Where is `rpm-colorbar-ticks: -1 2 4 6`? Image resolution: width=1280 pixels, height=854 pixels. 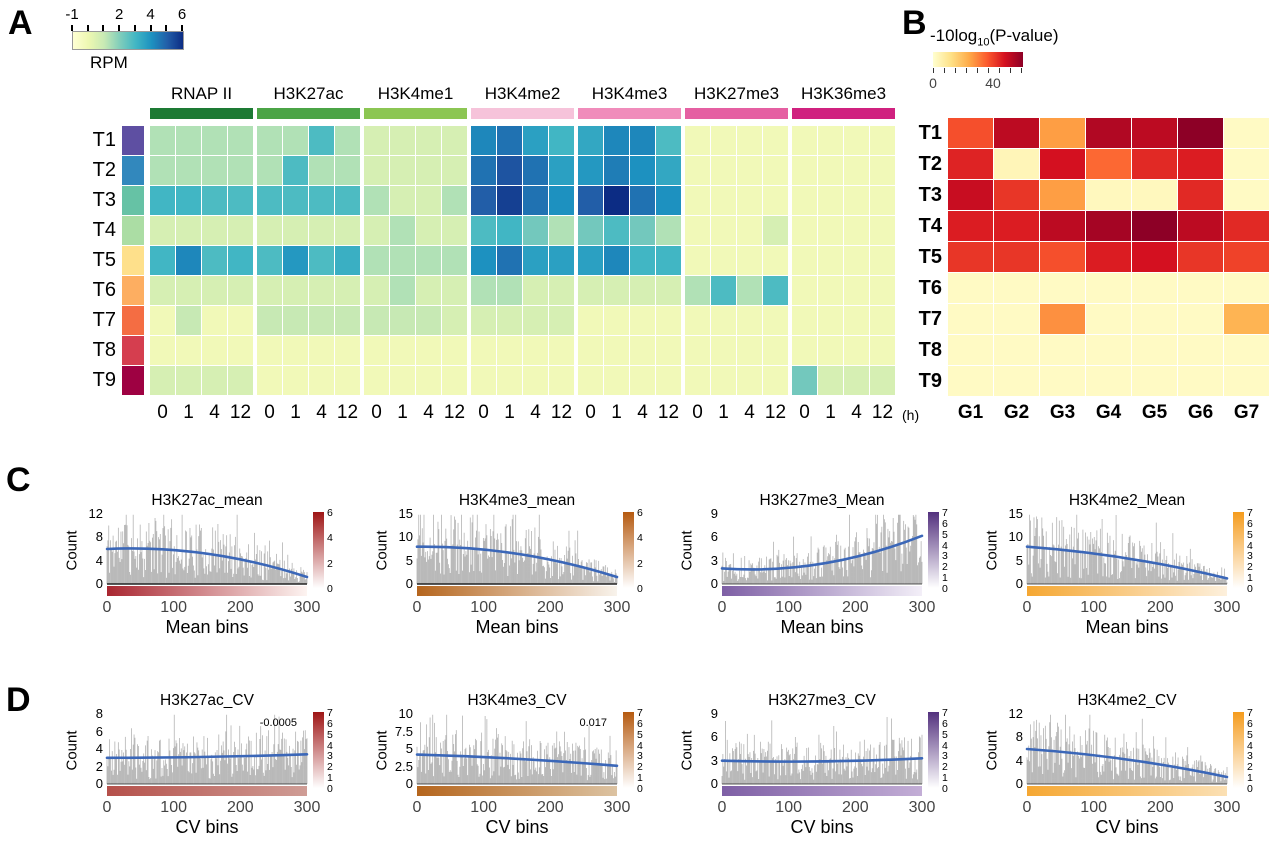
rpm-colorbar-ticks: -1 2 4 6 is located at coordinates (138, 31).